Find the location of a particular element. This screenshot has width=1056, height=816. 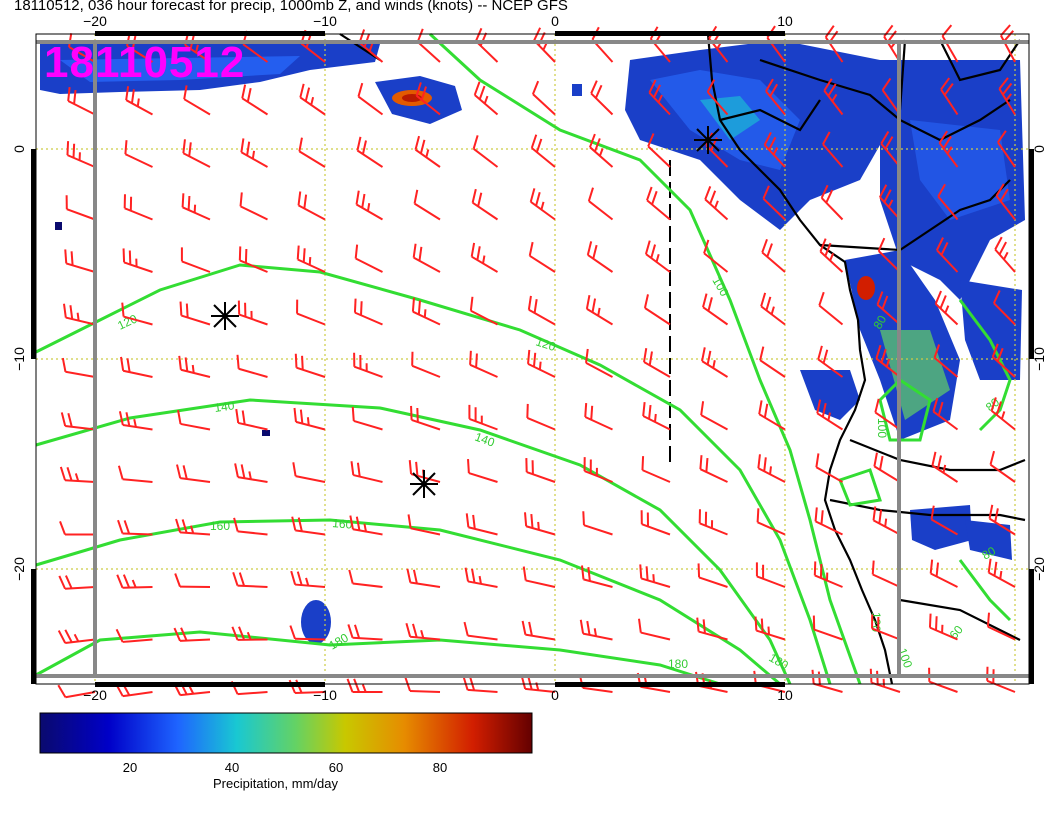

colorbar-tick-40: 40 is located at coordinates (232, 767).